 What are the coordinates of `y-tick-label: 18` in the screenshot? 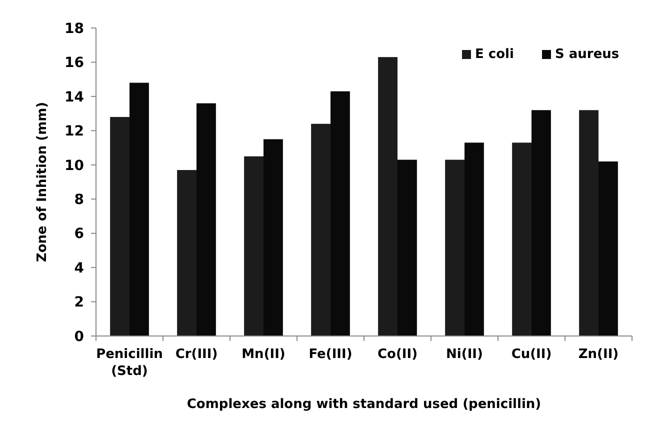 It's located at (74, 28).